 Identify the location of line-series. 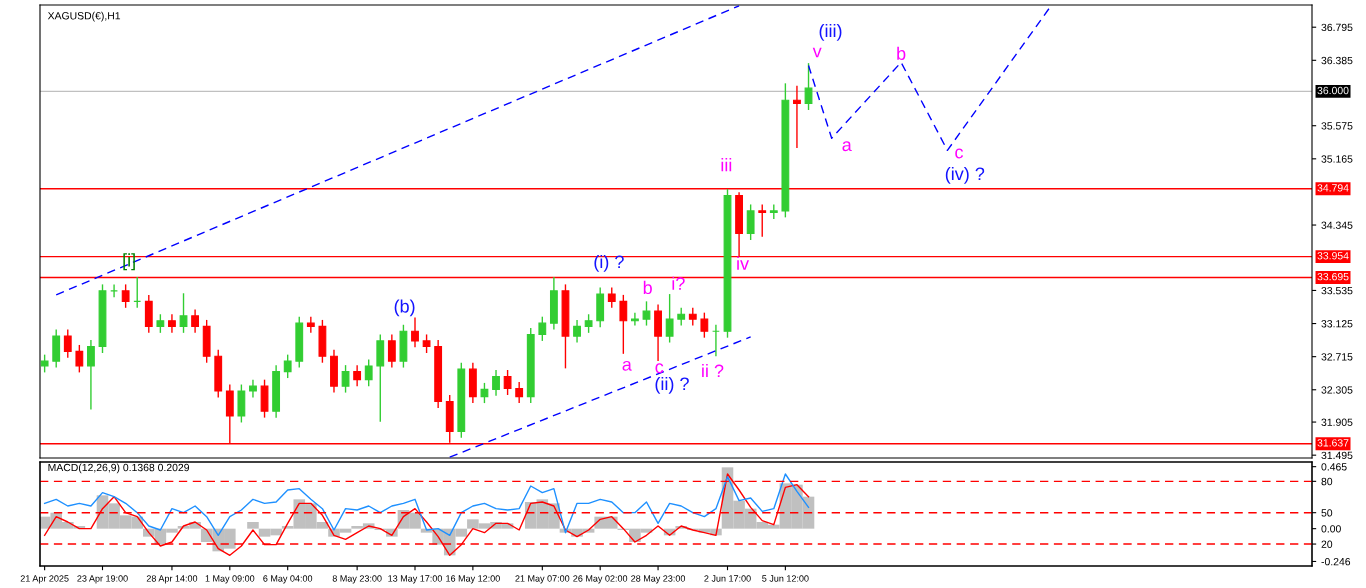
(426, 505).